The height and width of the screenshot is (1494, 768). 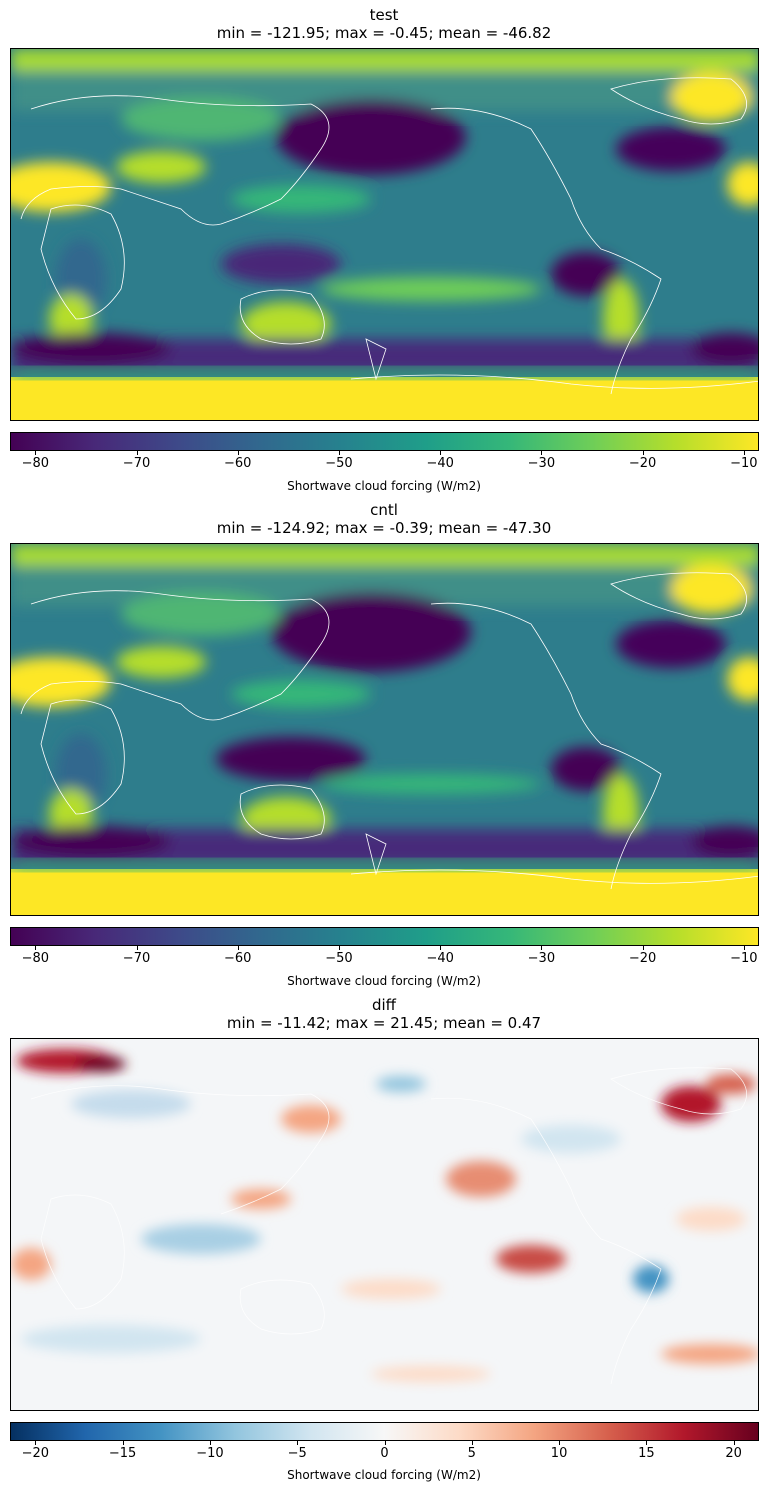 I want to click on colorbar-tick-label: −15, so click(x=122, y=1453).